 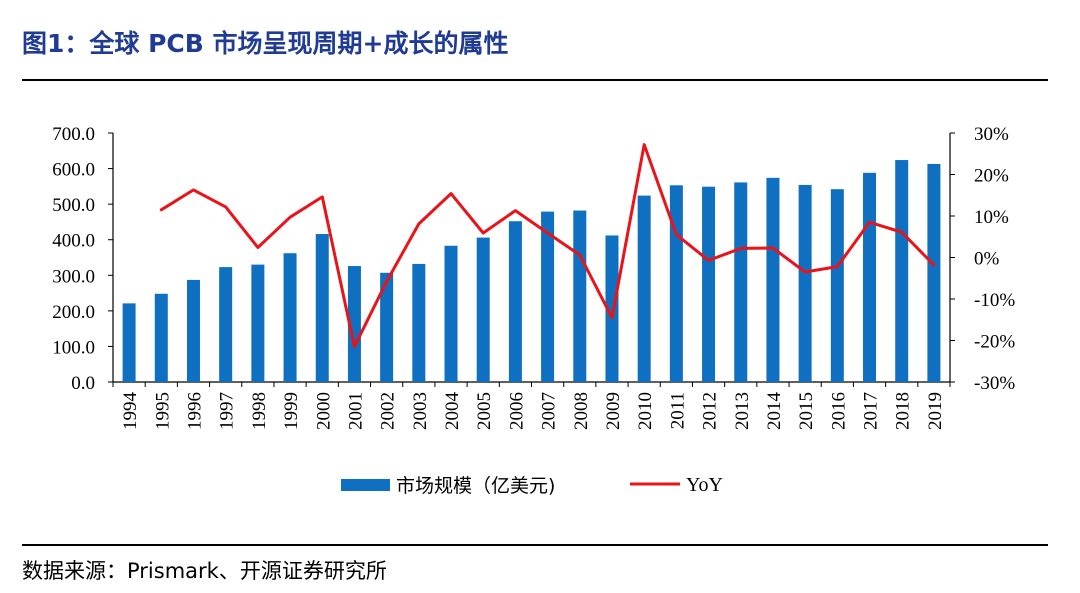 I want to click on left-tick-label: 0.0, so click(x=83, y=383).